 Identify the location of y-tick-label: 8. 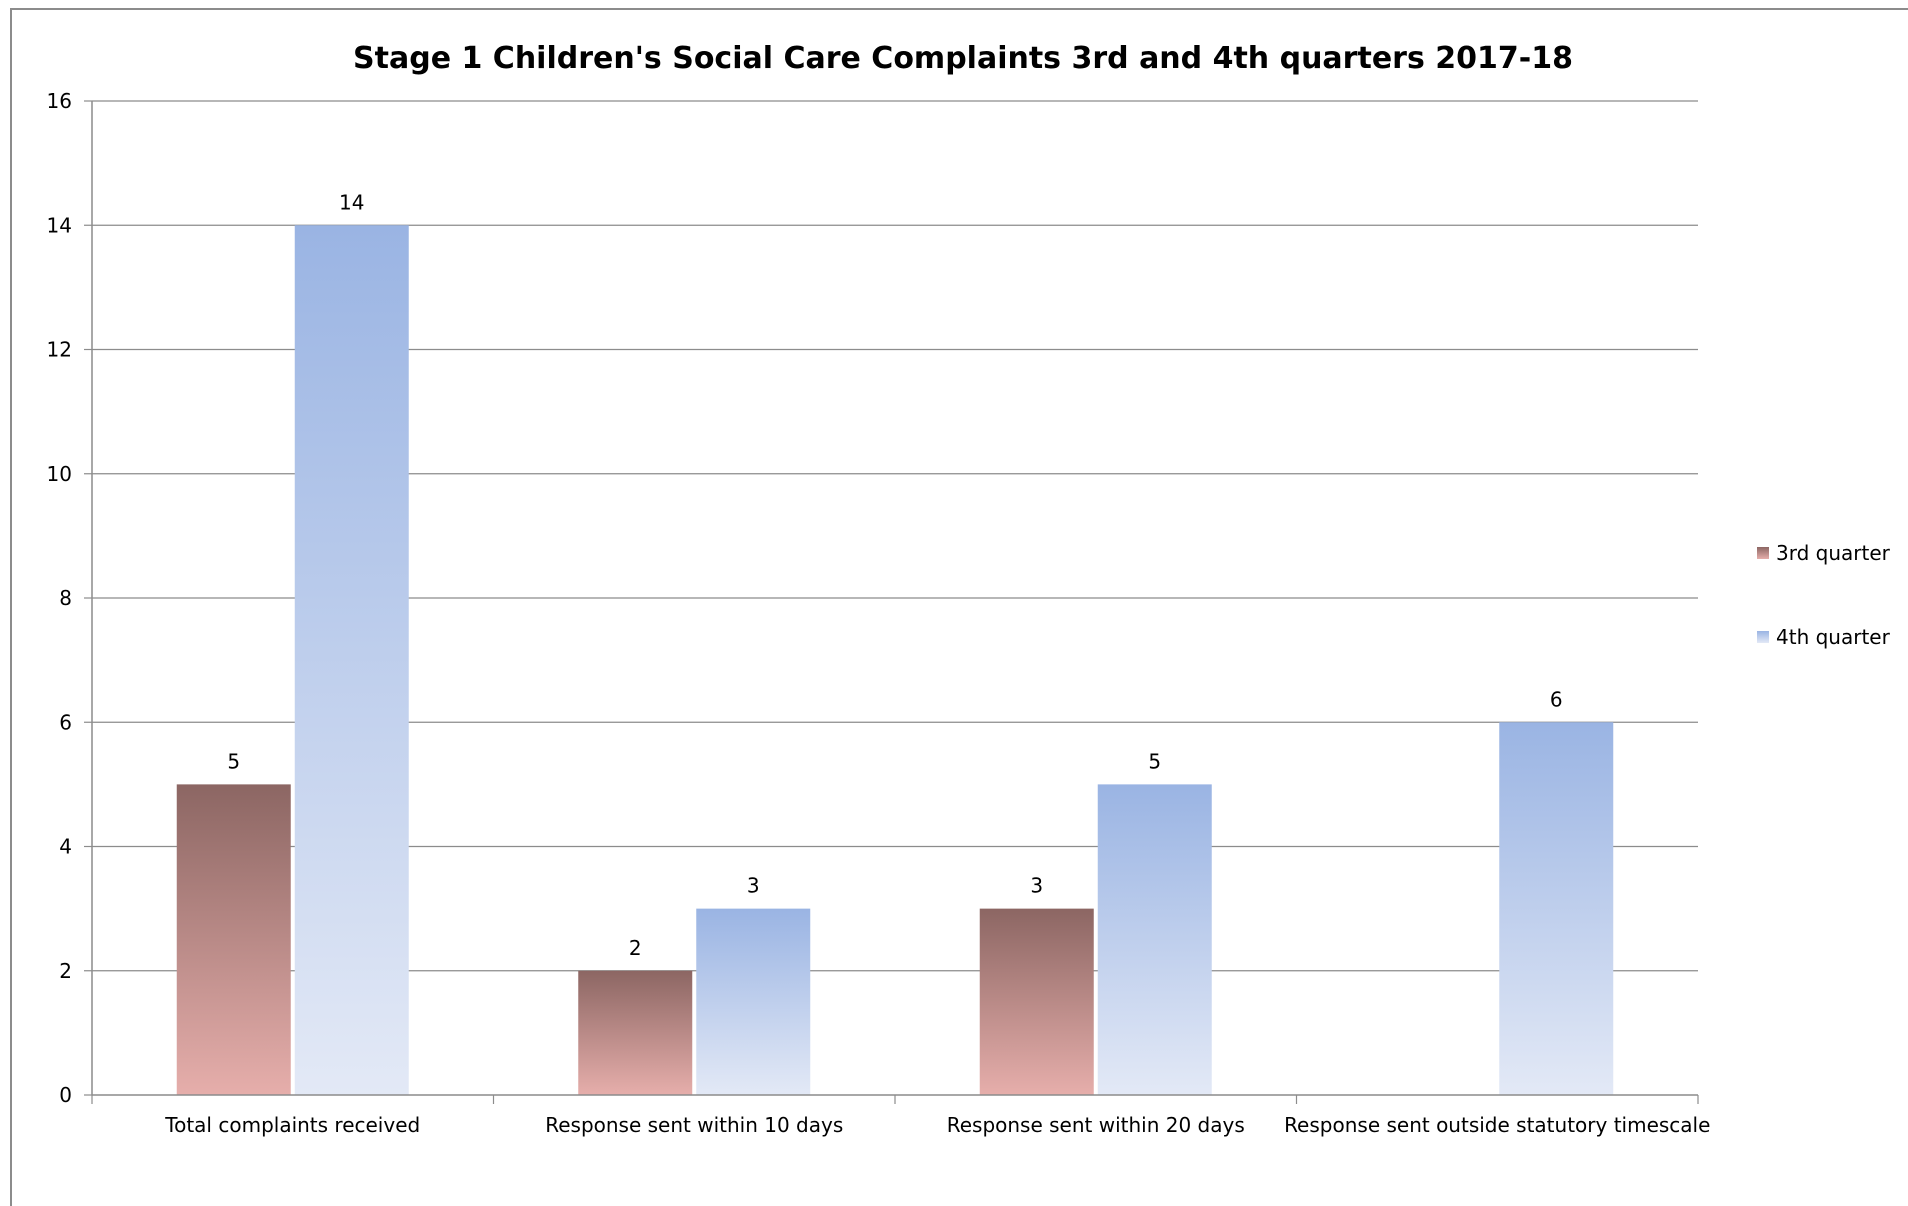
(65, 598).